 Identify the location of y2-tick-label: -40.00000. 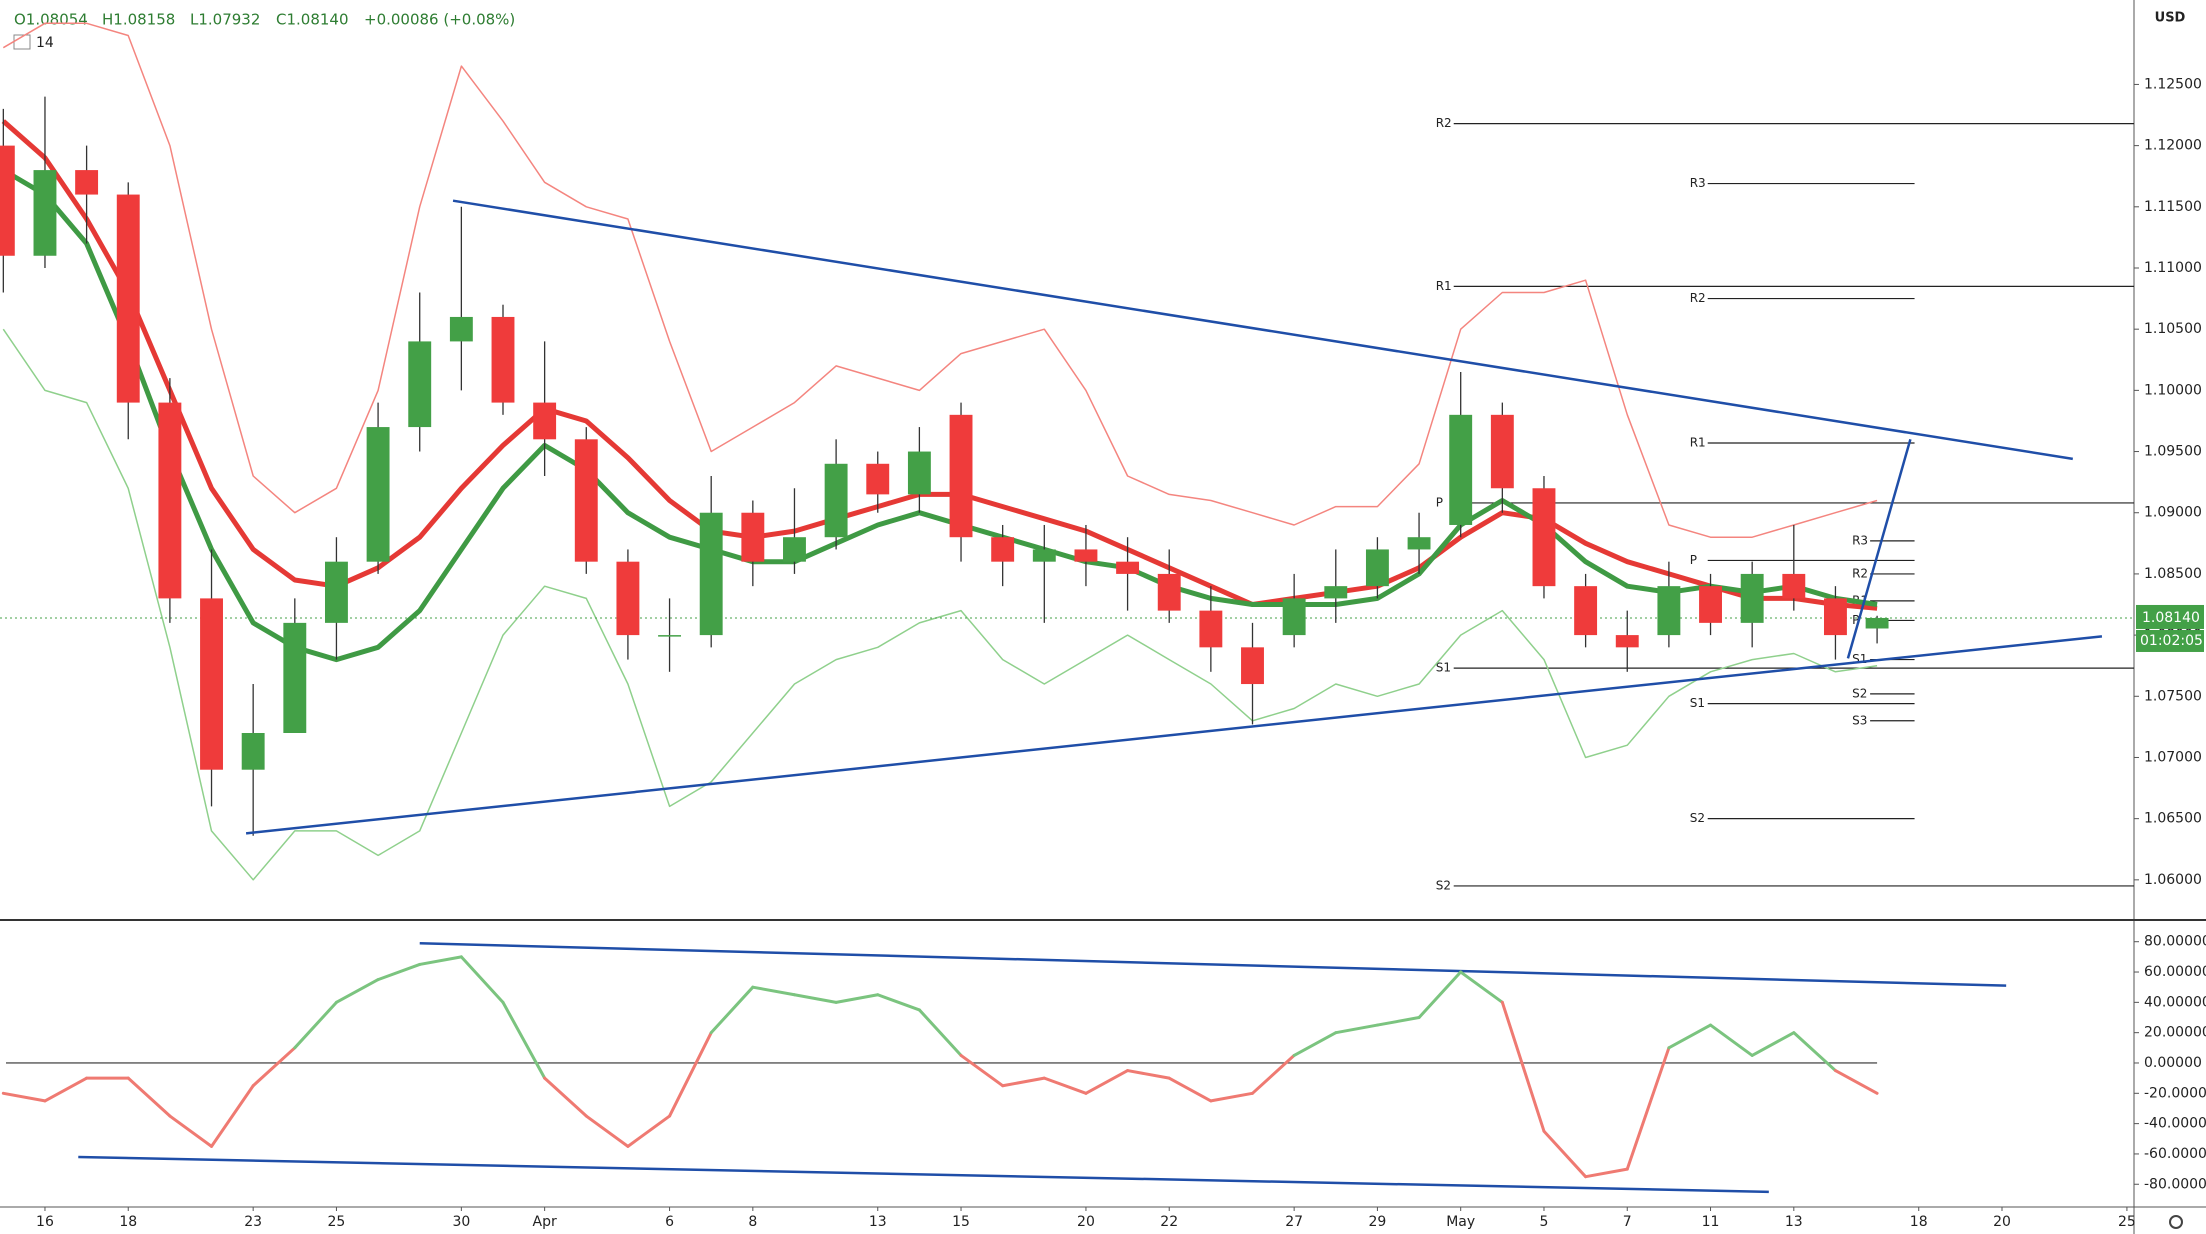
(2175, 1124).